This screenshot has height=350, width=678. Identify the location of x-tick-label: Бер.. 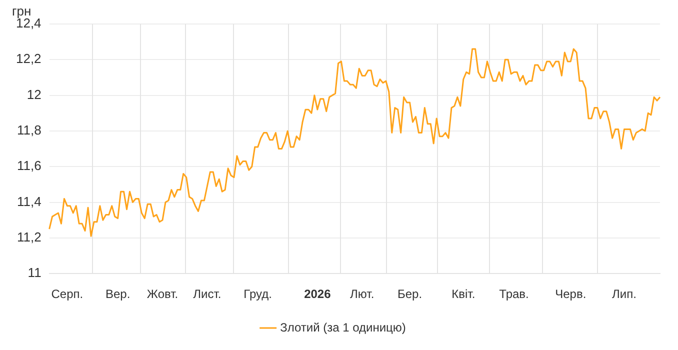
(409, 294).